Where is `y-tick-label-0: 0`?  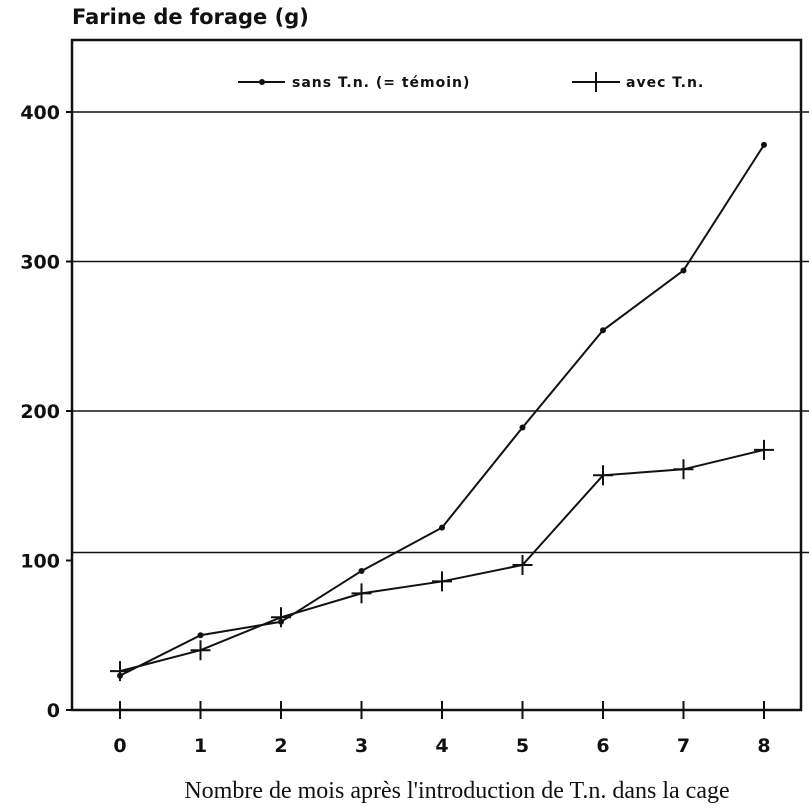 y-tick-label-0: 0 is located at coordinates (53, 711).